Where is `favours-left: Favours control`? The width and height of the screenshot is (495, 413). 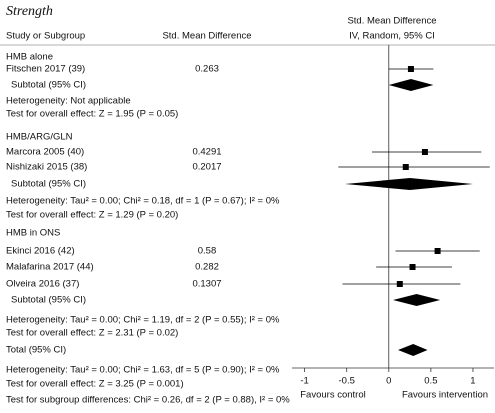 favours-left: Favours control is located at coordinates (332, 395).